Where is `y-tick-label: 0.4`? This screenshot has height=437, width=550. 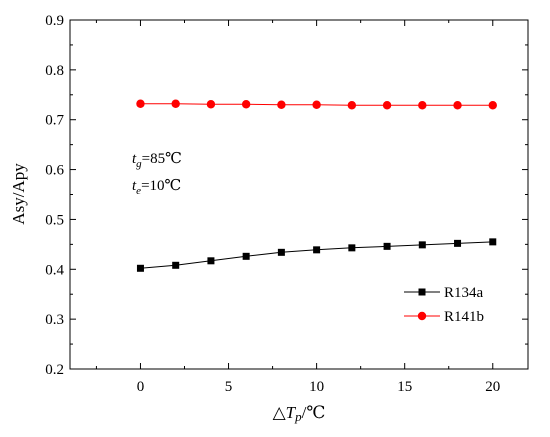
y-tick-label: 0.4 is located at coordinates (54, 270).